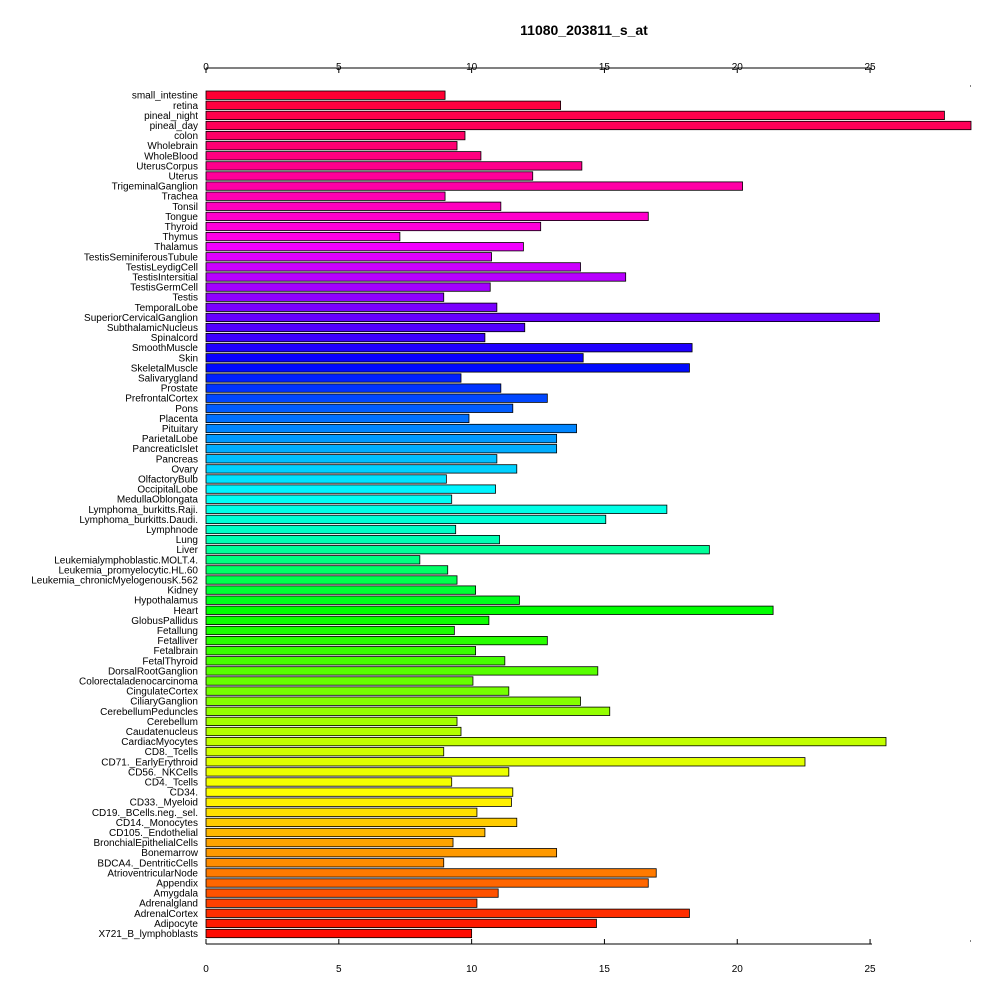 This screenshot has height=1000, width=1000. Describe the element at coordinates (584, 30) in the screenshot. I see `chart-title: 11080_203811_s_at` at that location.